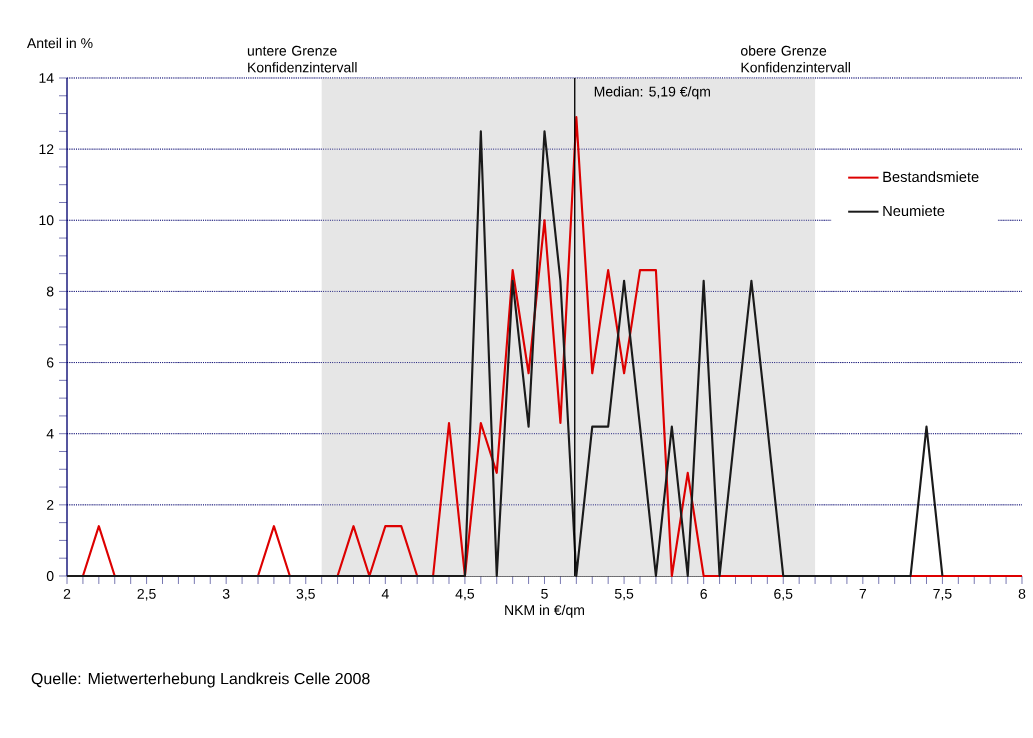  I want to click on y-tick-label: 0, so click(50, 576).